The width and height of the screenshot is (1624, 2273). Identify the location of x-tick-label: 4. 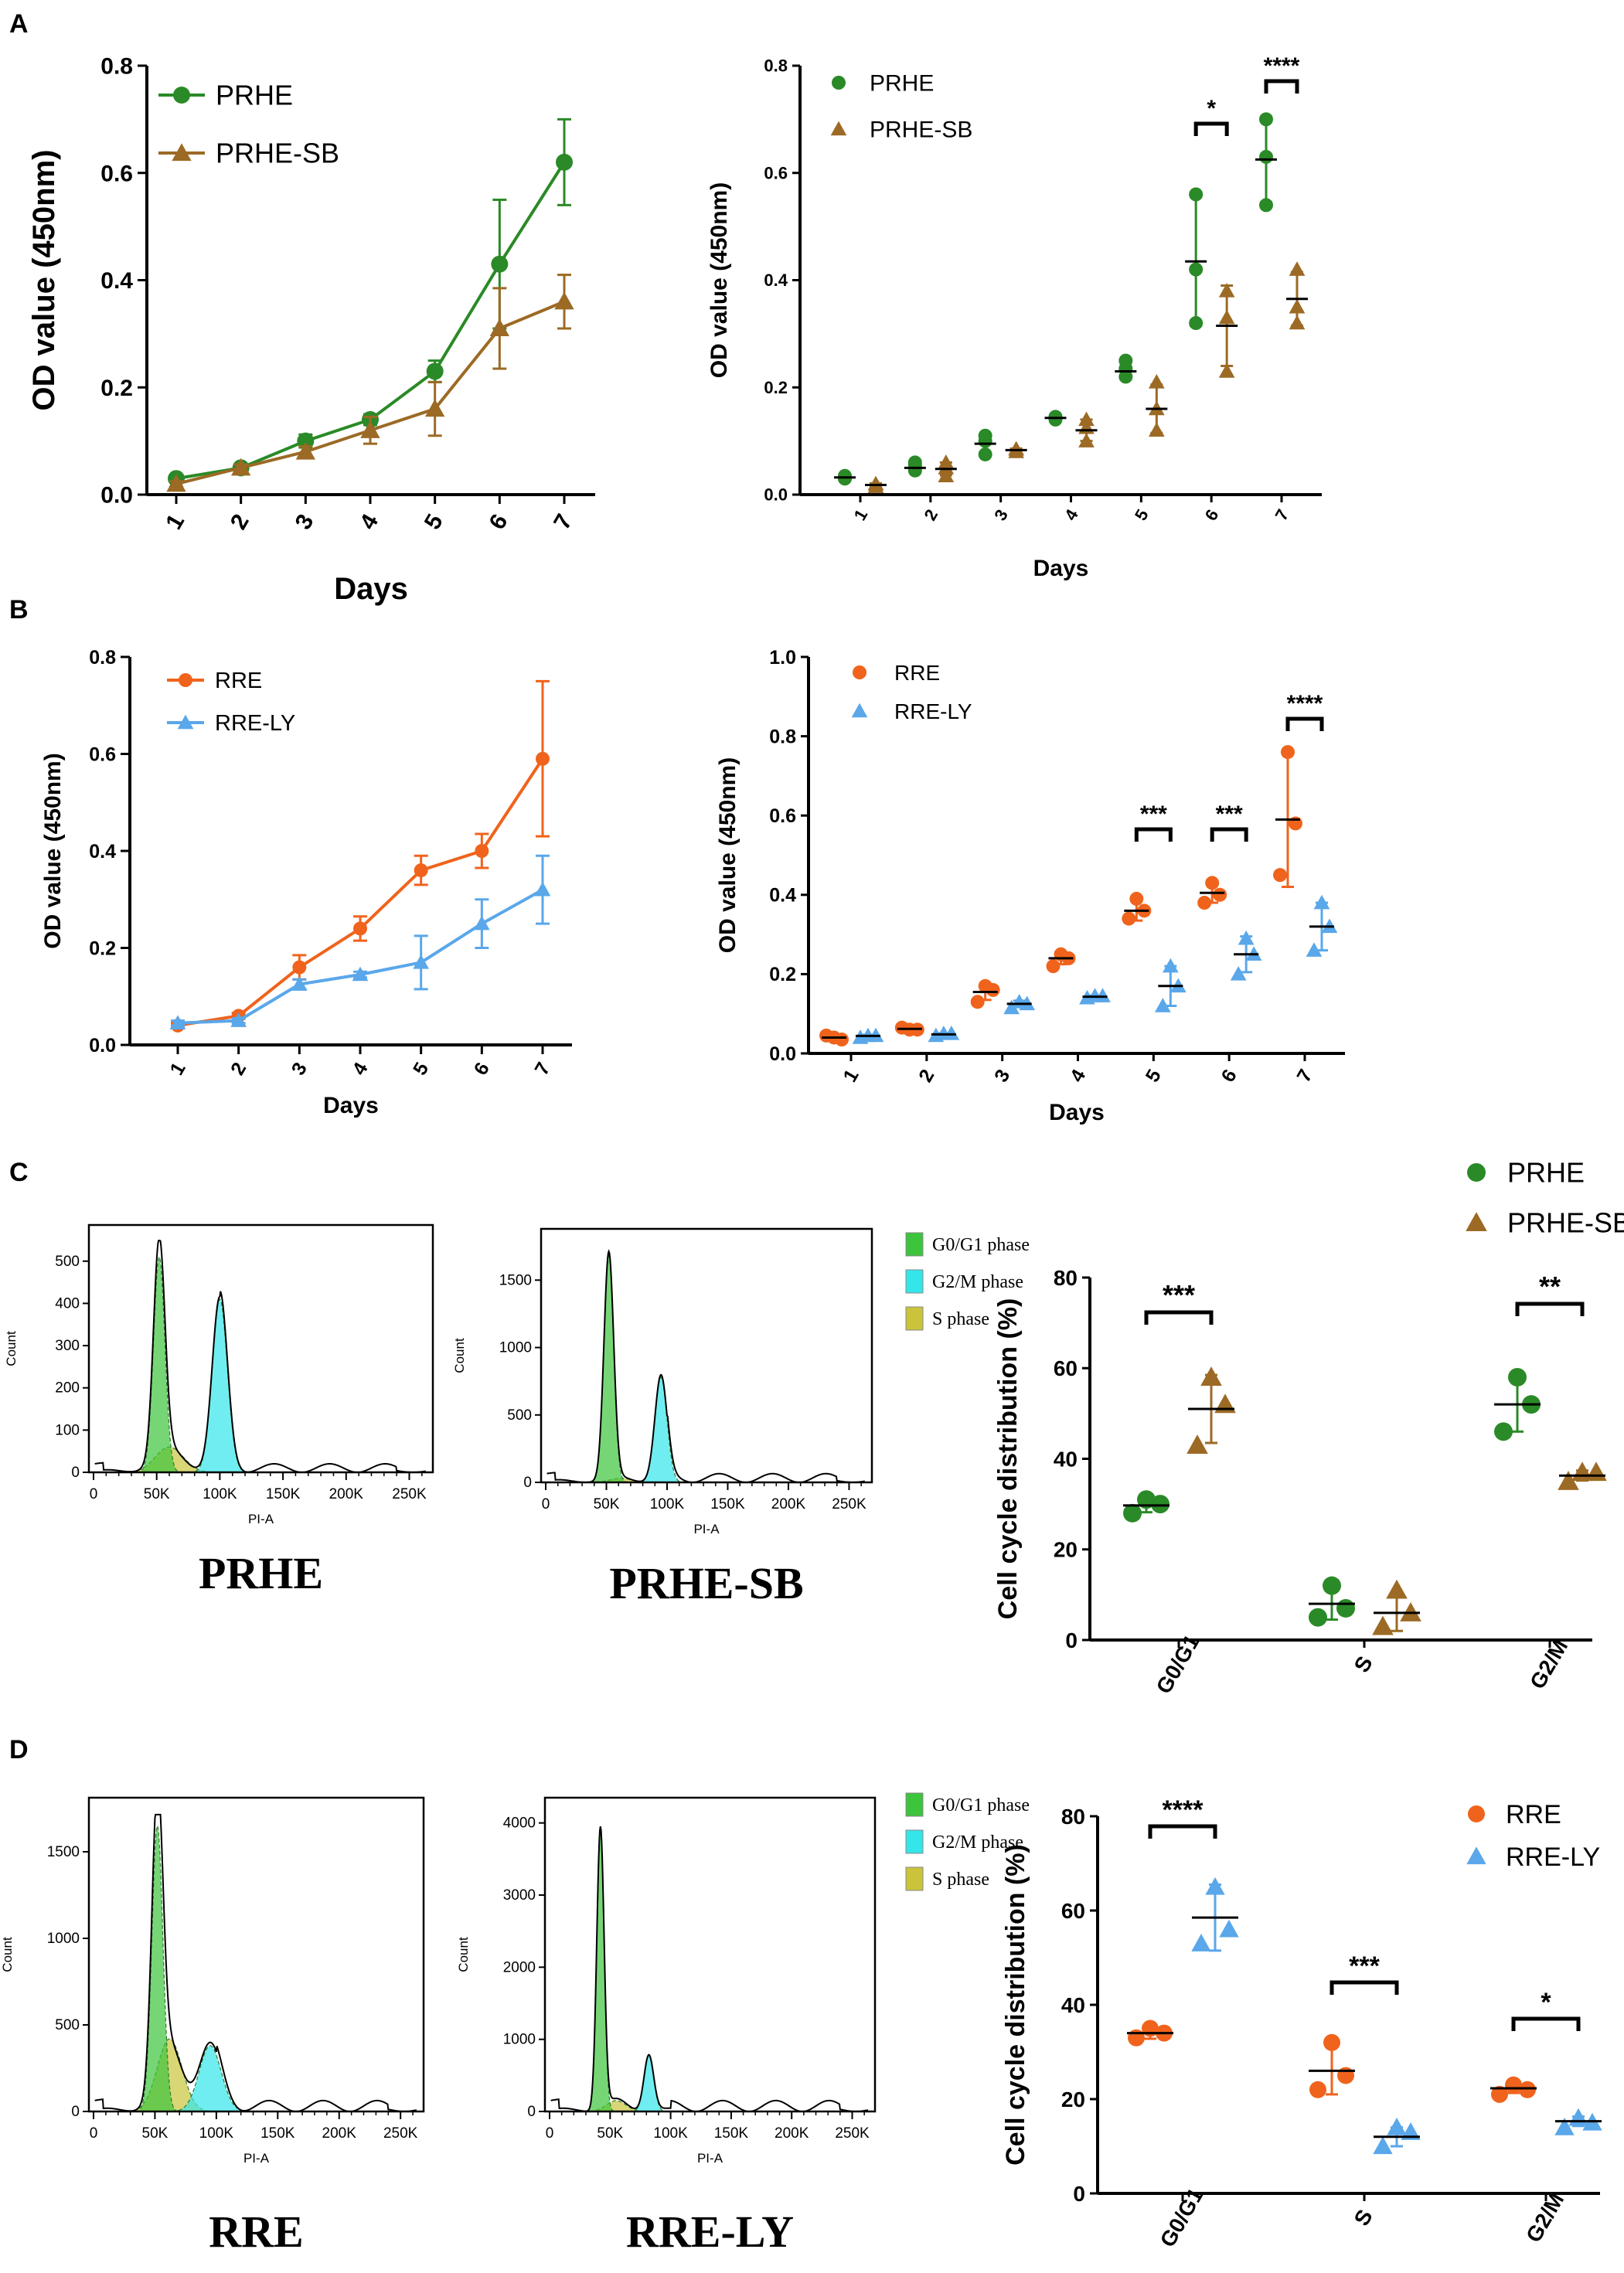
(1071, 514).